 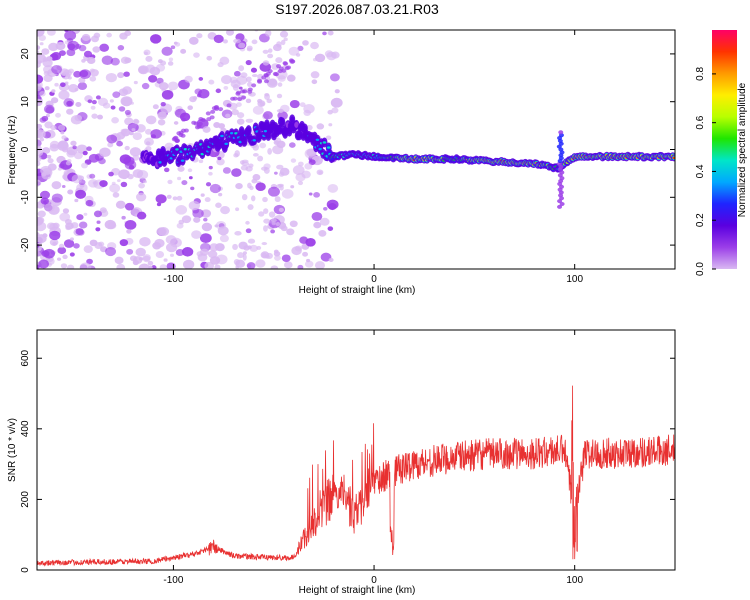 I want to click on snr-x-tick-label: 0, so click(x=374, y=580).